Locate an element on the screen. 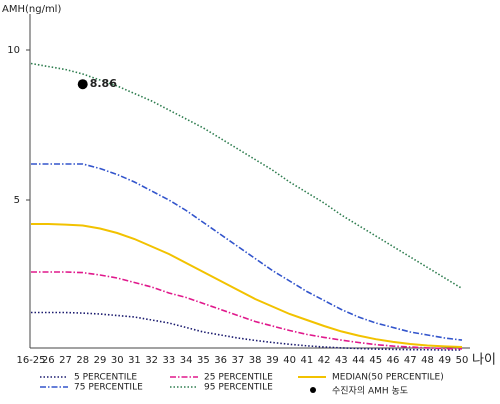 This screenshot has height=404, width=500. x-tick-label: 49 is located at coordinates (444, 360).